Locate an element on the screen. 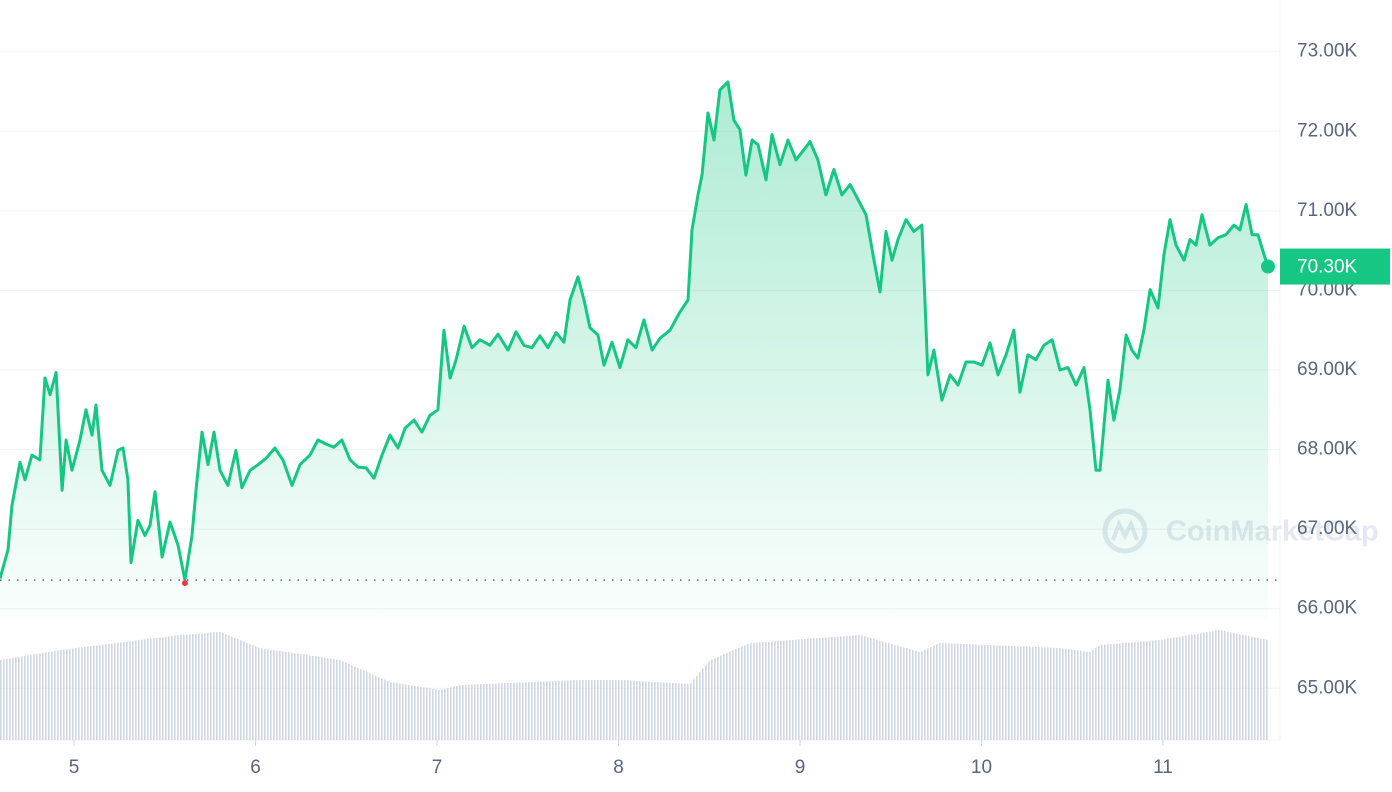 Image resolution: width=1392 pixels, height=792 pixels. low-marker is located at coordinates (184, 583).